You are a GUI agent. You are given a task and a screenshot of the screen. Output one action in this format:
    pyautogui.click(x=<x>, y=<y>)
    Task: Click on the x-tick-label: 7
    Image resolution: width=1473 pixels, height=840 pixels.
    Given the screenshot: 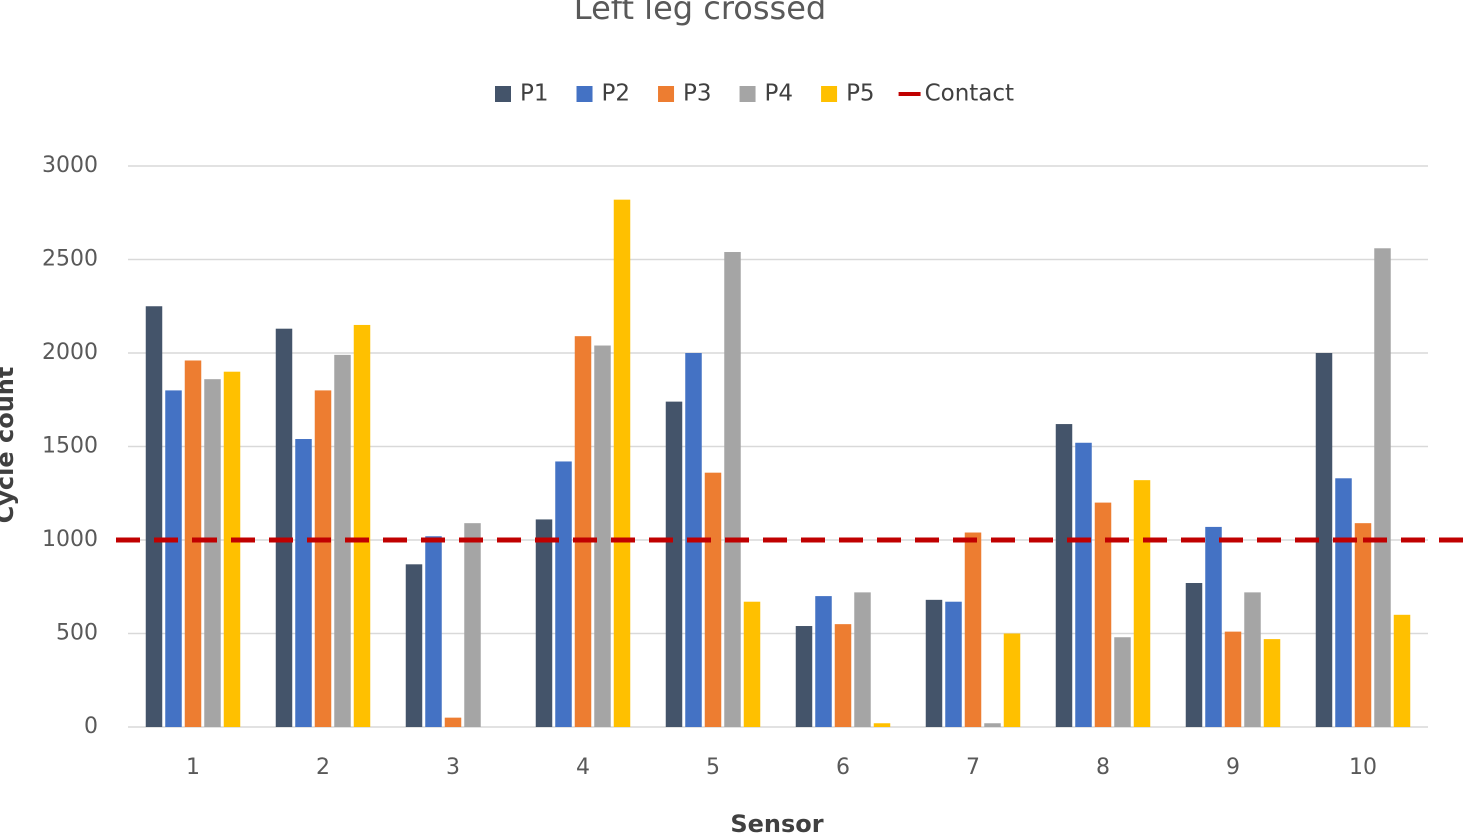 What is the action you would take?
    pyautogui.click(x=973, y=767)
    